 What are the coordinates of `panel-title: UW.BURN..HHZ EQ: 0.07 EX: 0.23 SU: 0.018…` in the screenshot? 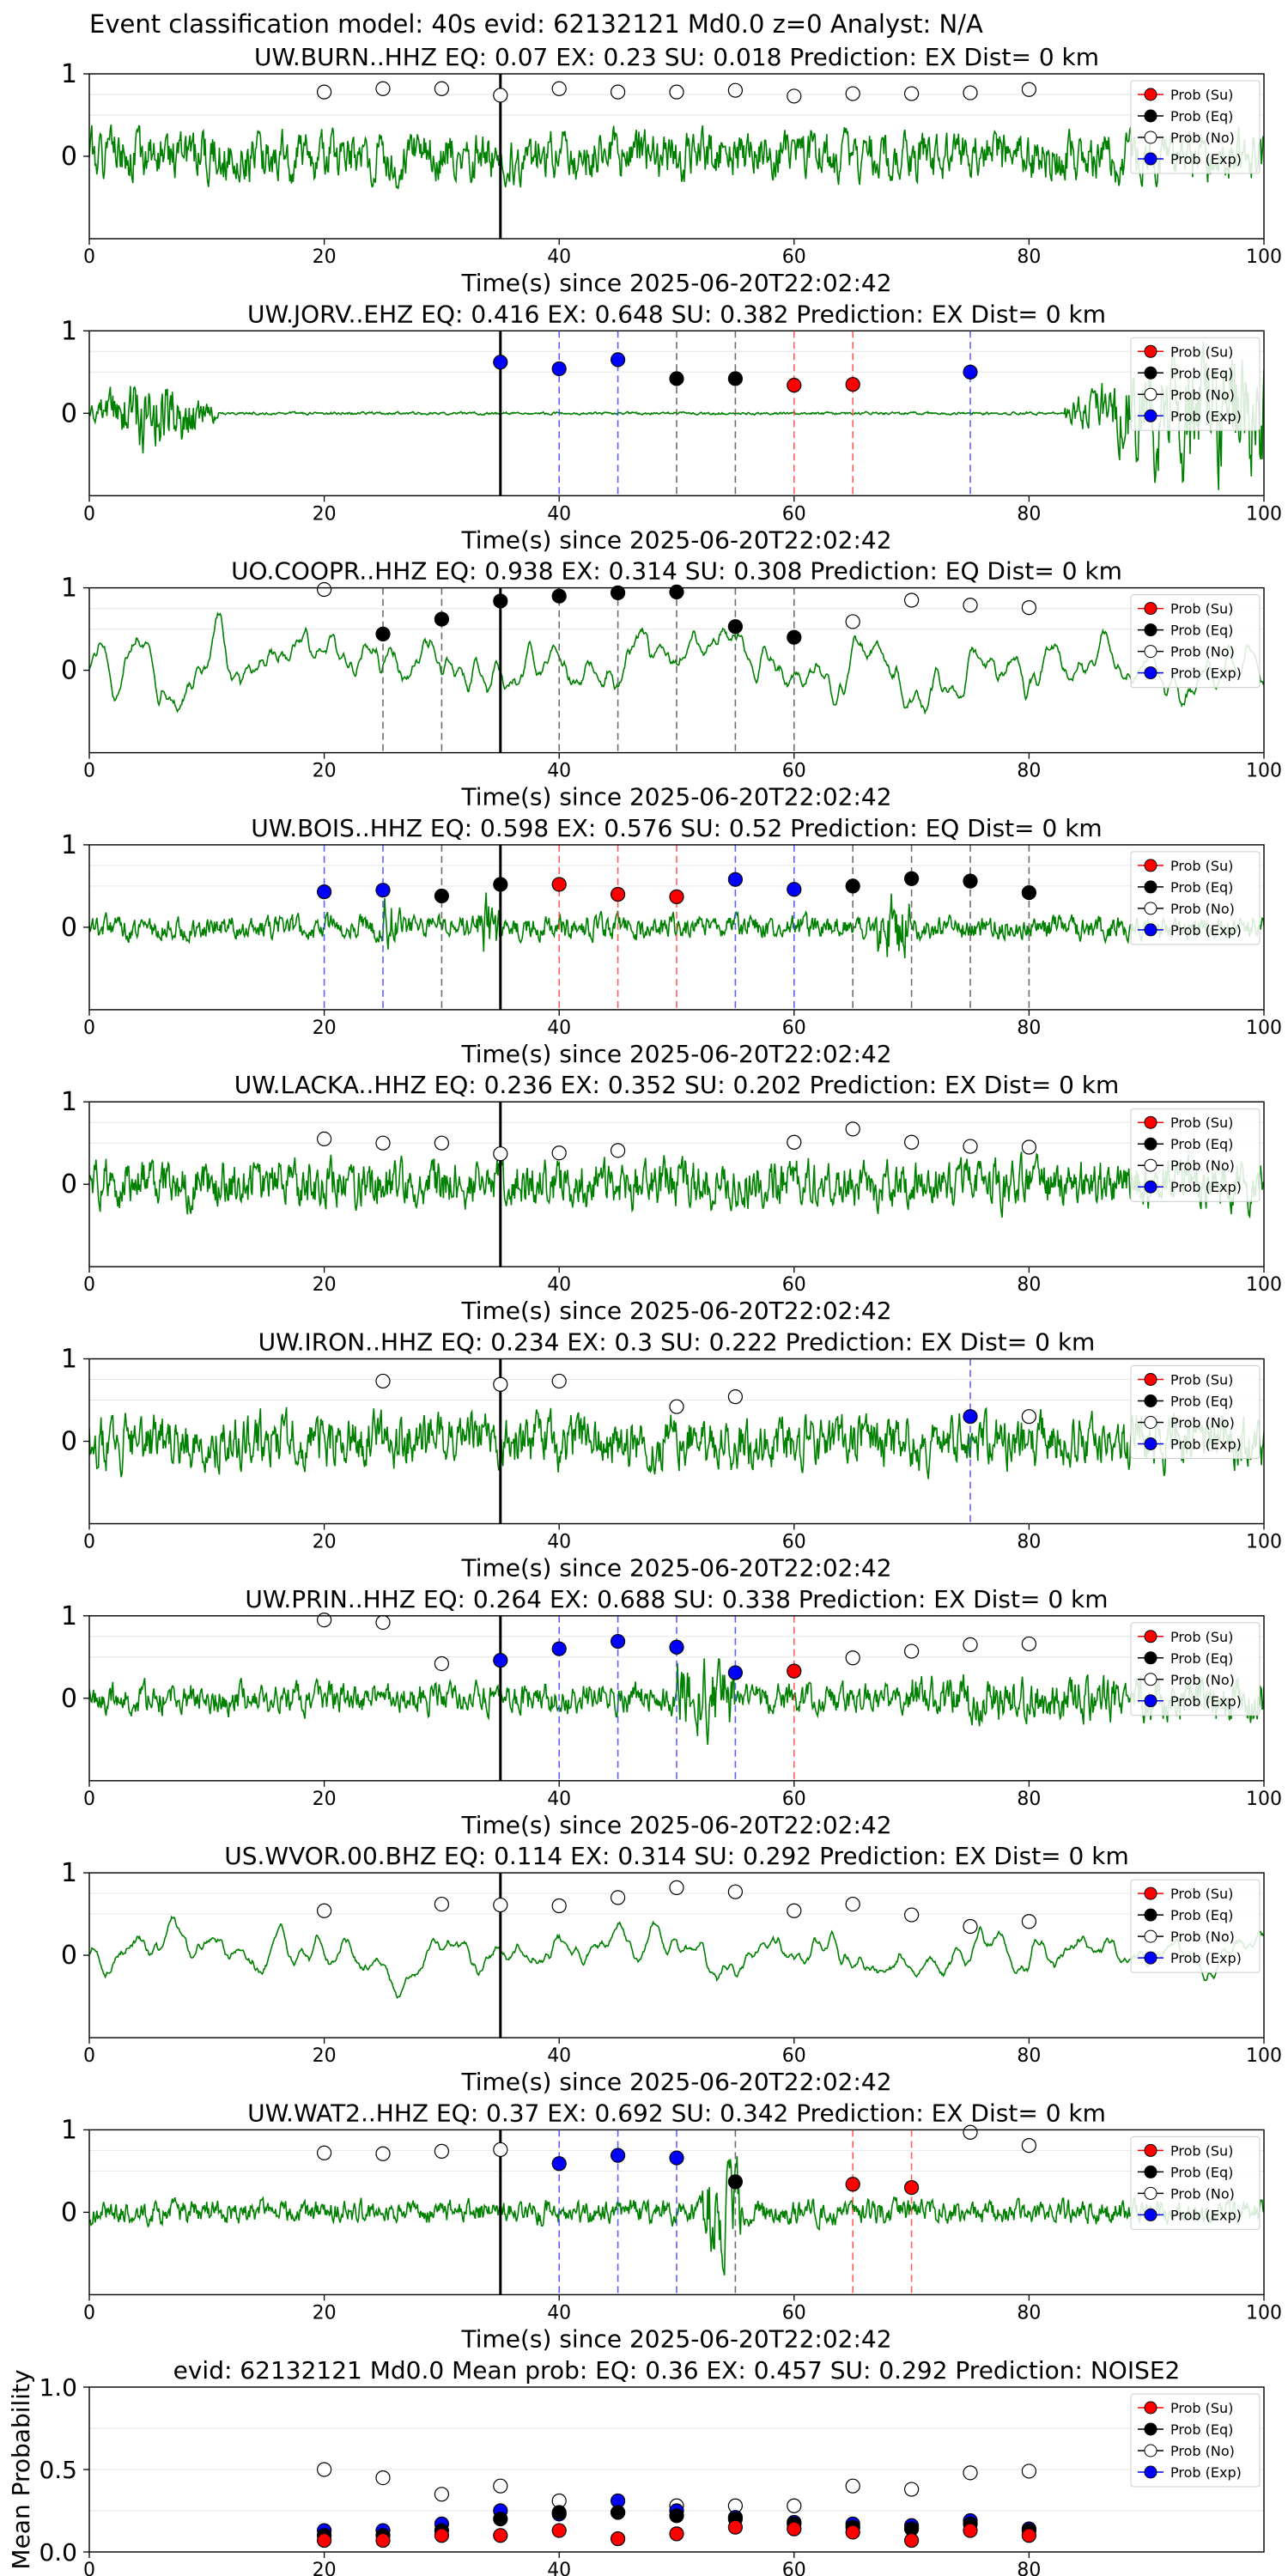 It's located at (676, 57).